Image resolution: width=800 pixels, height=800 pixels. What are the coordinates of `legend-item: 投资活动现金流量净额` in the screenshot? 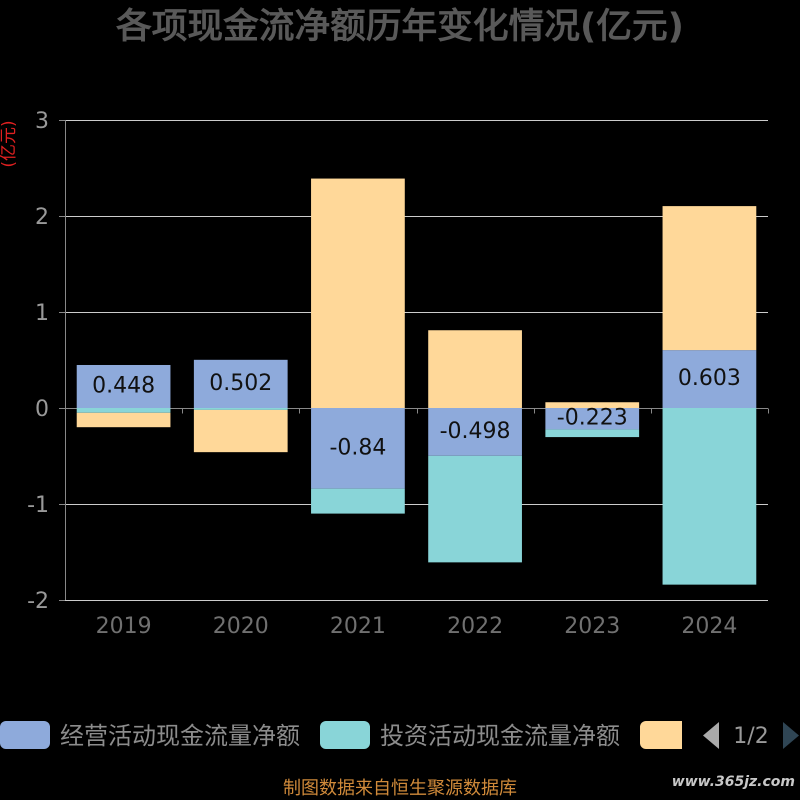 It's located at (470, 735).